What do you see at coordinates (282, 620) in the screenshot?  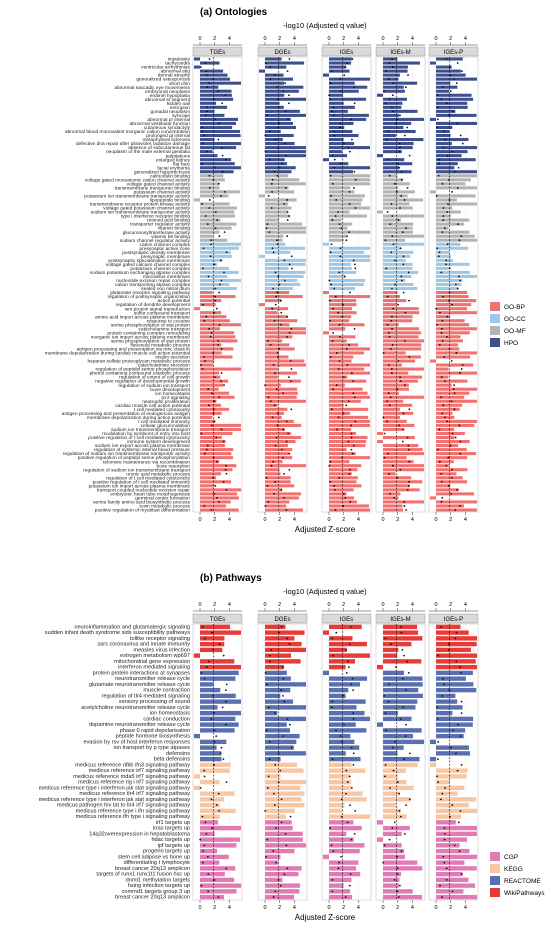 I see `facet-label: DGEs` at bounding box center [282, 620].